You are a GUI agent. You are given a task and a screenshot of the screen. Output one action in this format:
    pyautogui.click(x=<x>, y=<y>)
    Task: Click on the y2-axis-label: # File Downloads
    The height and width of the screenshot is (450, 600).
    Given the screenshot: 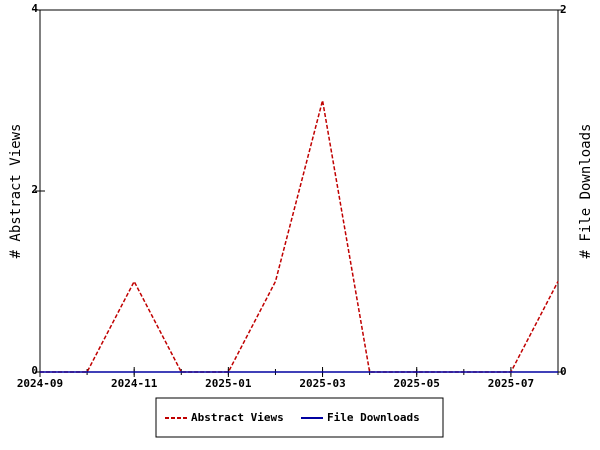 What is the action you would take?
    pyautogui.click(x=586, y=191)
    